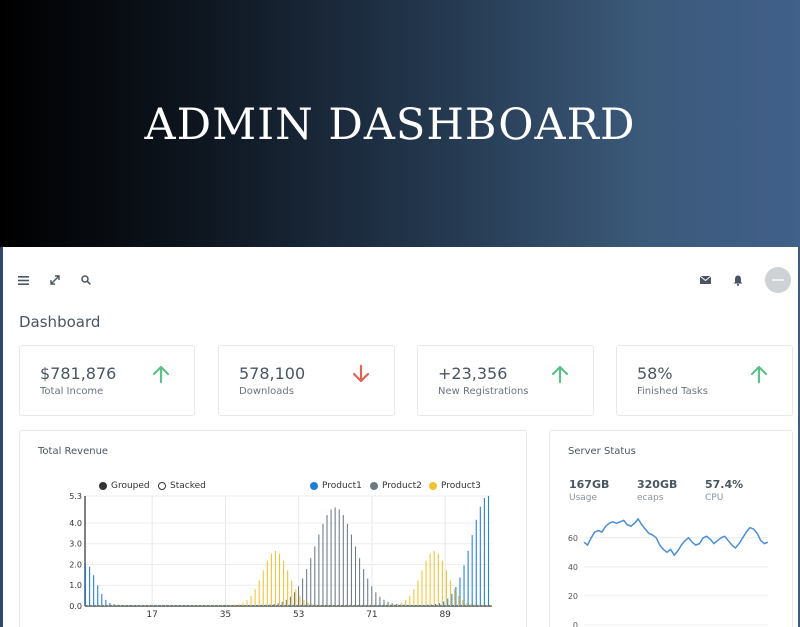 This screenshot has width=800, height=627. What do you see at coordinates (75, 544) in the screenshot?
I see `y-tick-label: 3.0` at bounding box center [75, 544].